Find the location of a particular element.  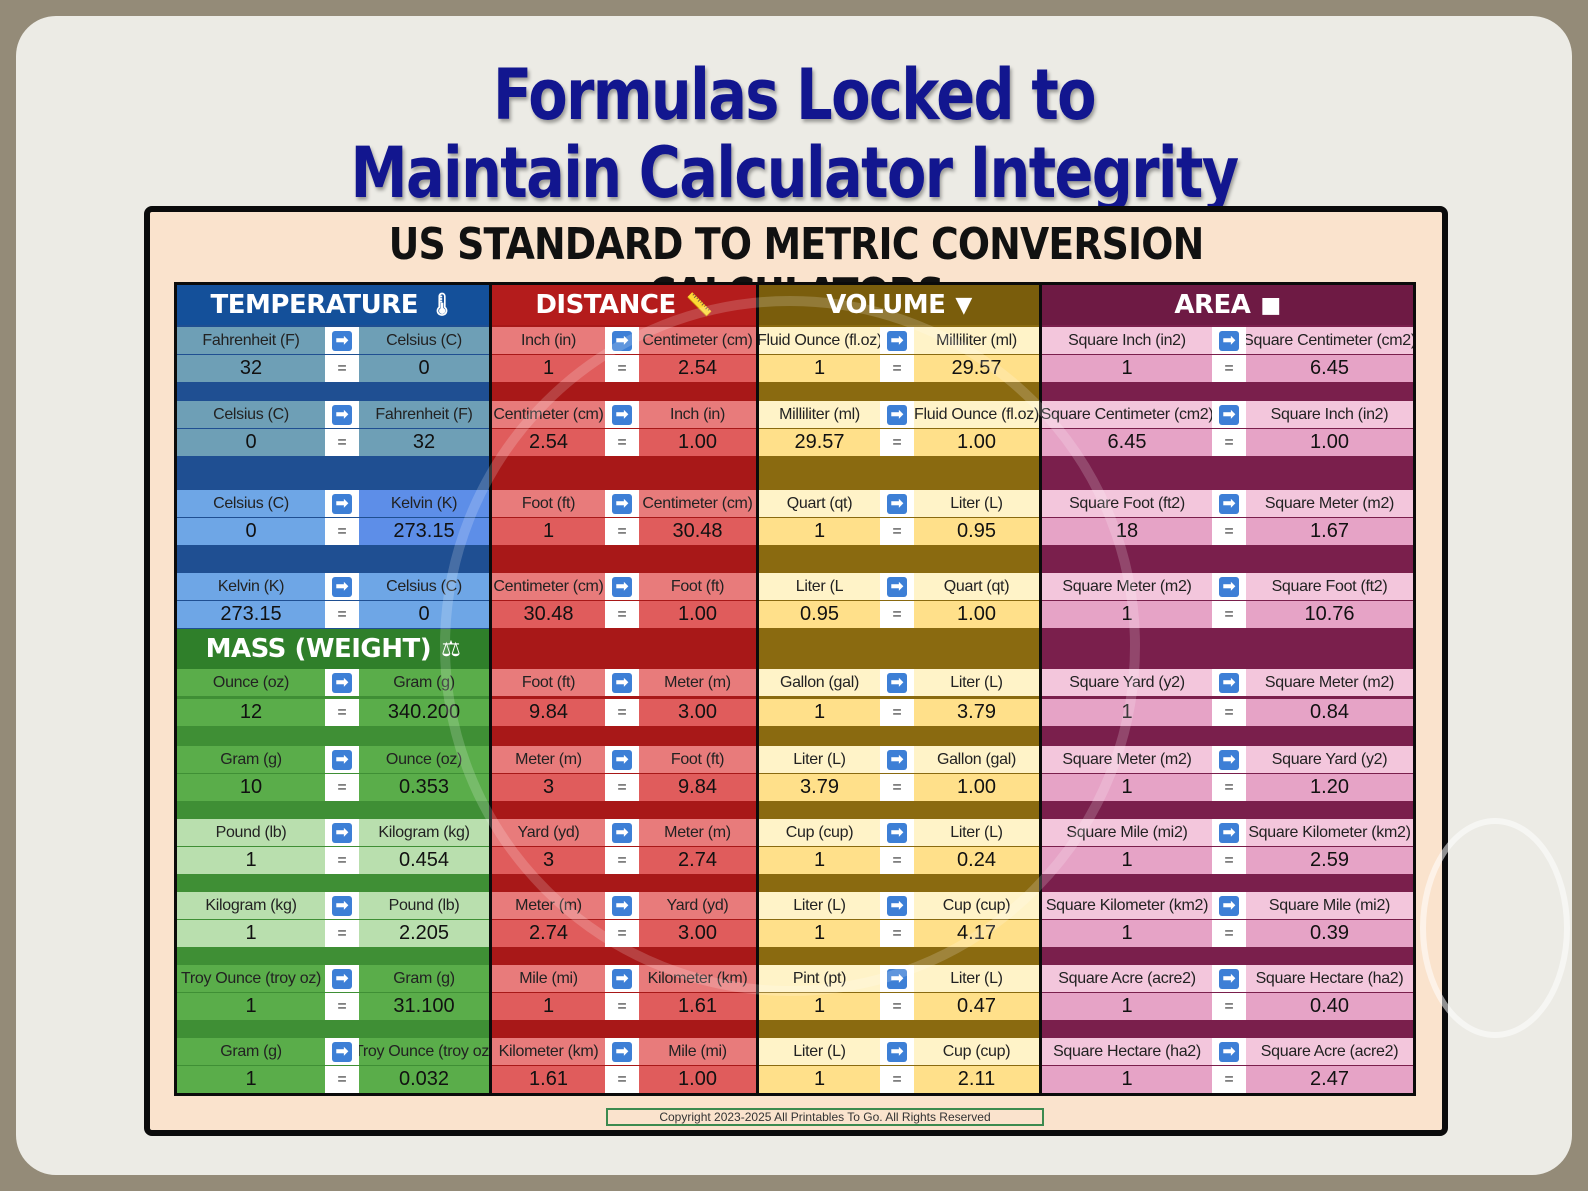

input-value-field: 9.84 is located at coordinates (548, 712).